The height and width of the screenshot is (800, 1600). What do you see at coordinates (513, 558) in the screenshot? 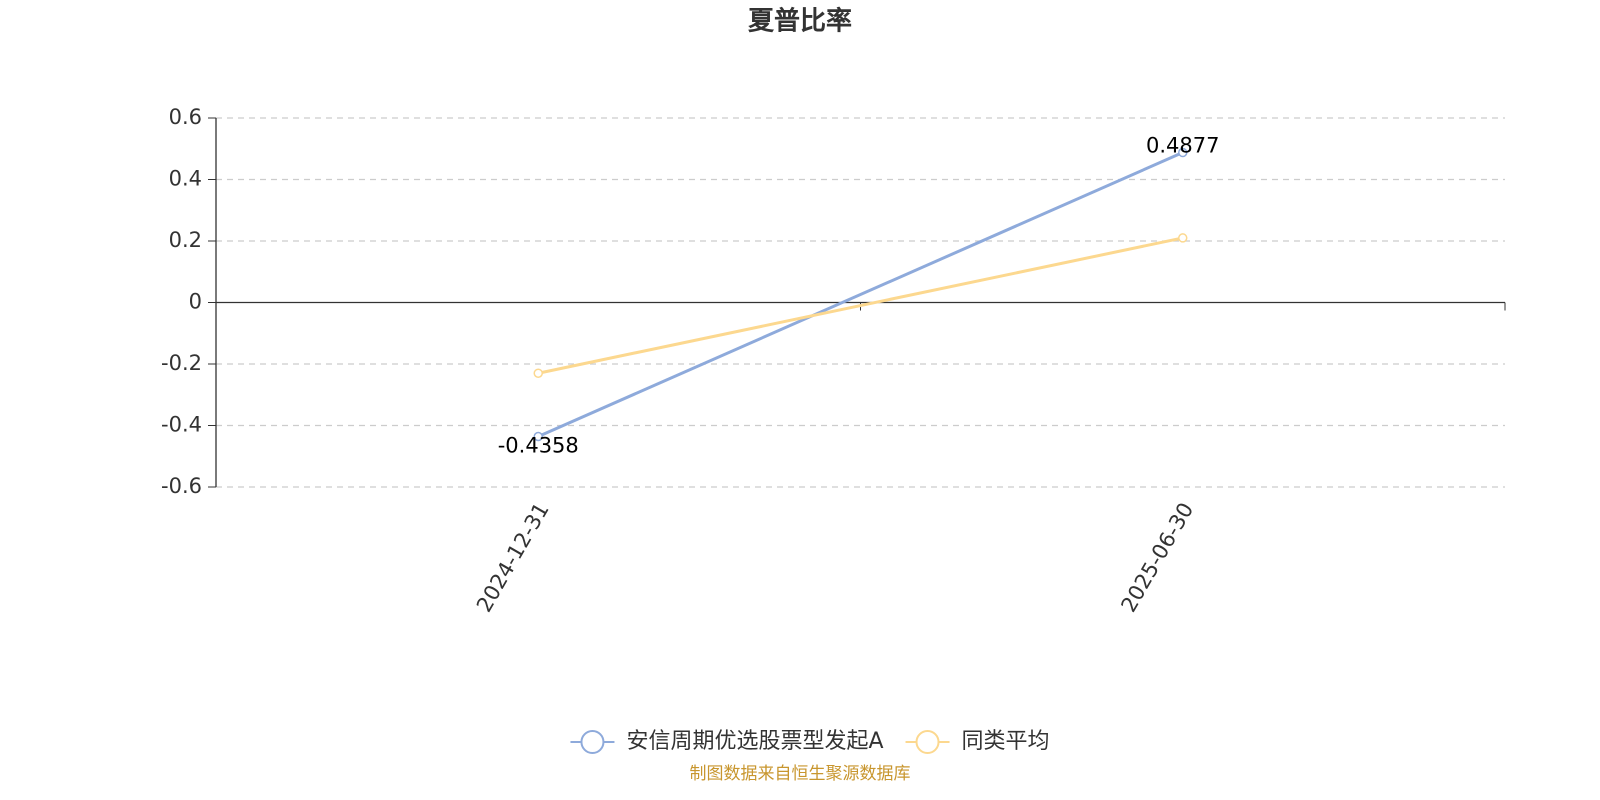
I see `x-tick-label: 2024-12-31` at bounding box center [513, 558].